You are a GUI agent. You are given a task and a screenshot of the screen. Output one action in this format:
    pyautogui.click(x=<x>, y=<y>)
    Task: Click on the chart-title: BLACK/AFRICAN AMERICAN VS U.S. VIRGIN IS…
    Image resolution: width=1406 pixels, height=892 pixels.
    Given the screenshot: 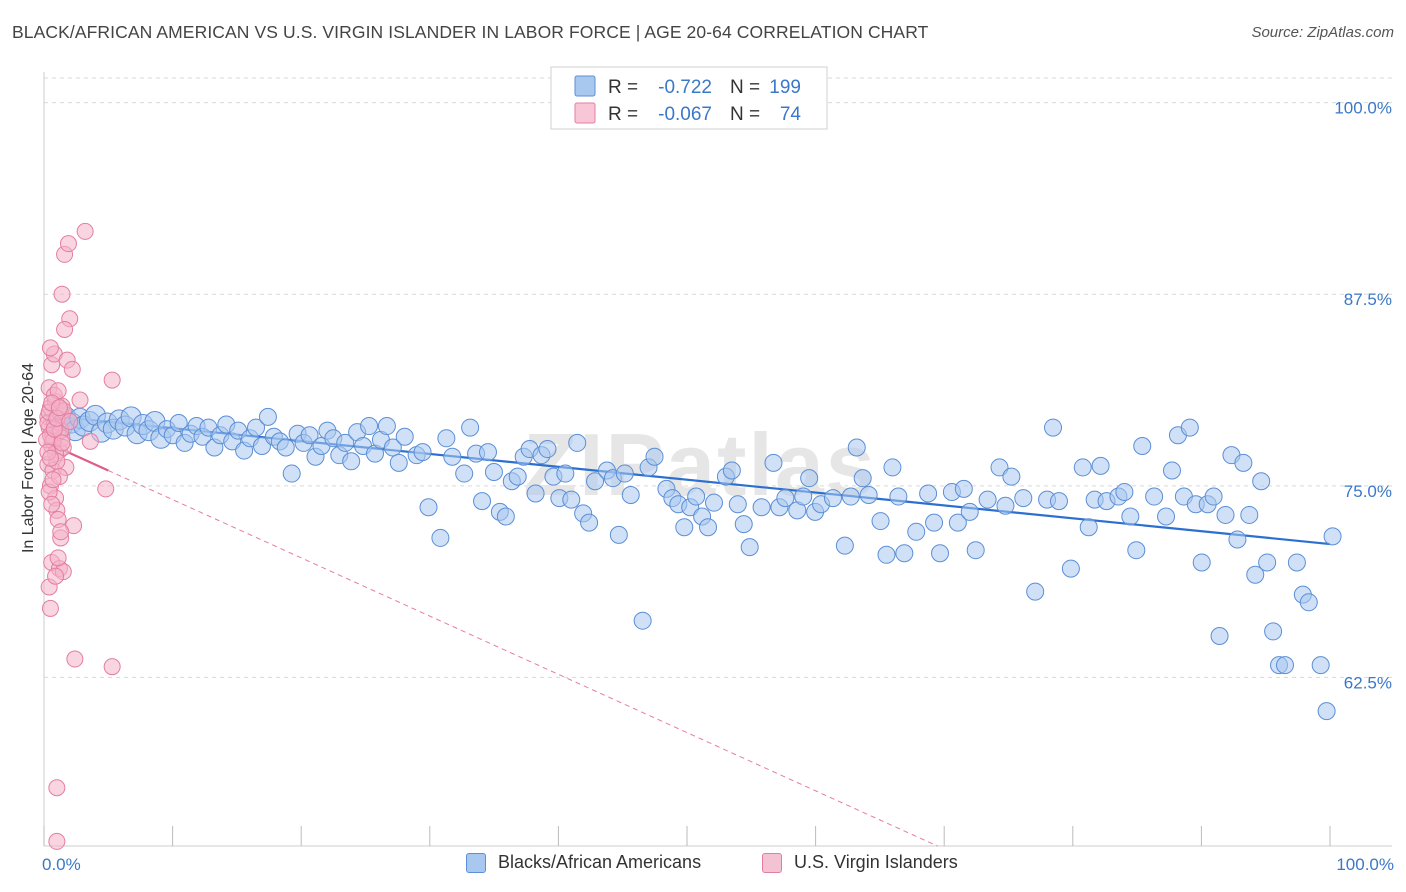 What is the action you would take?
    pyautogui.click(x=470, y=32)
    